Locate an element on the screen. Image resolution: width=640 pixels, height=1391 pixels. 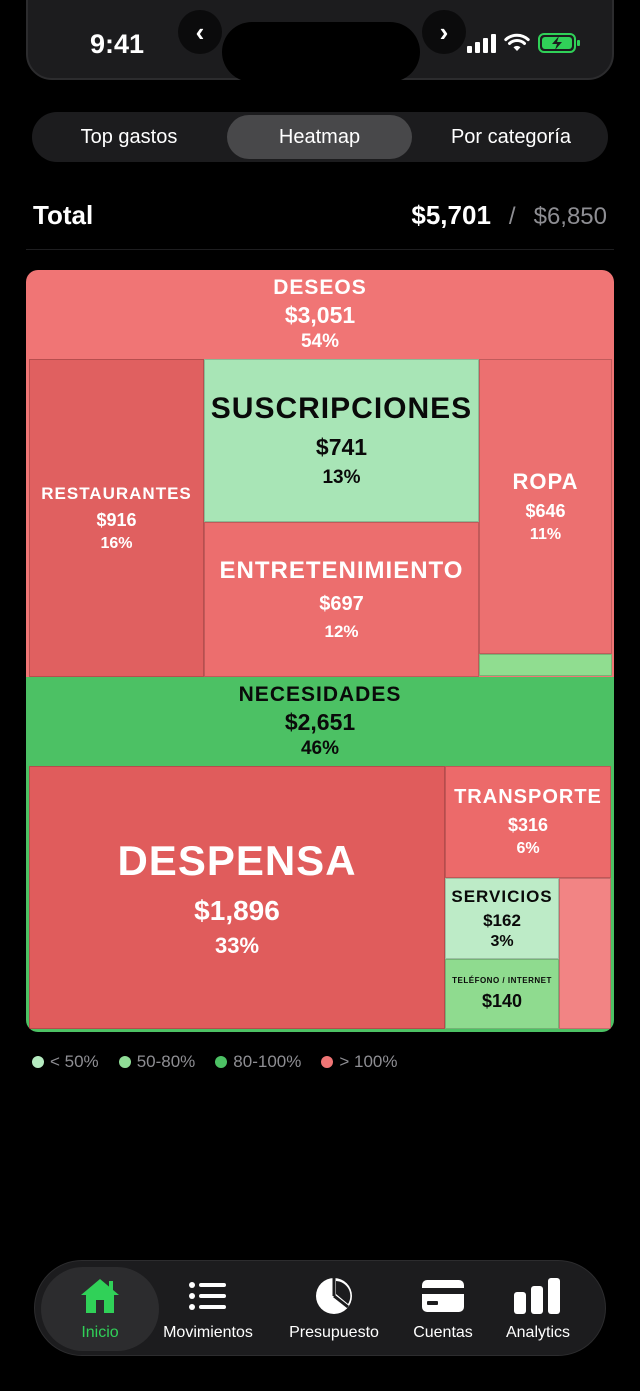
status-bar: 9:41 ‹ › is located at coordinates (320, 41).